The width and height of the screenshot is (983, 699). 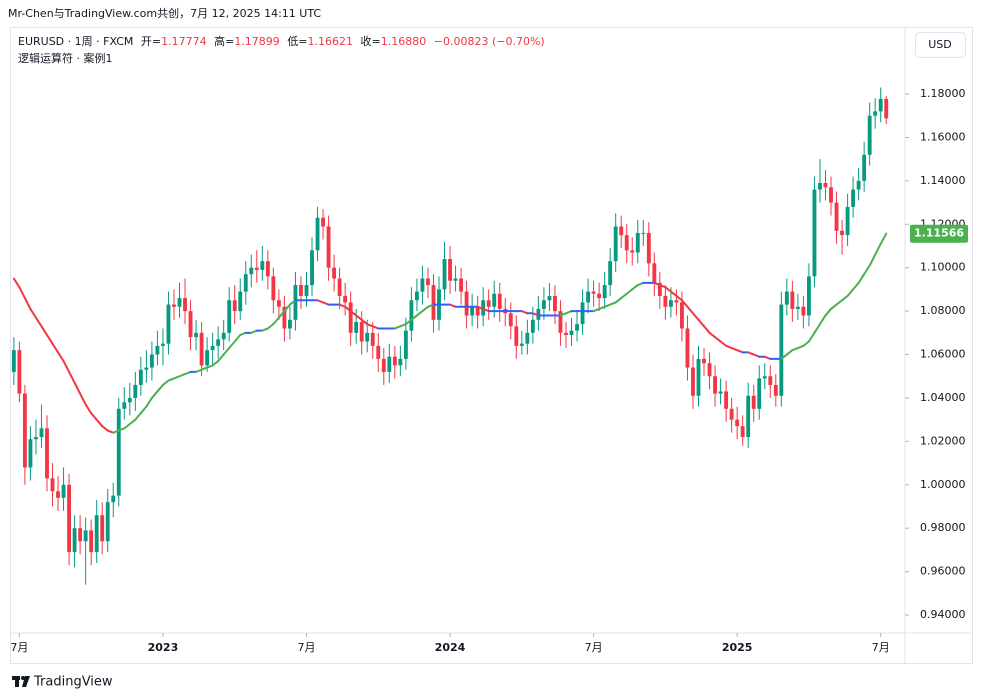 I want to click on ma-price-tag, so click(x=939, y=233).